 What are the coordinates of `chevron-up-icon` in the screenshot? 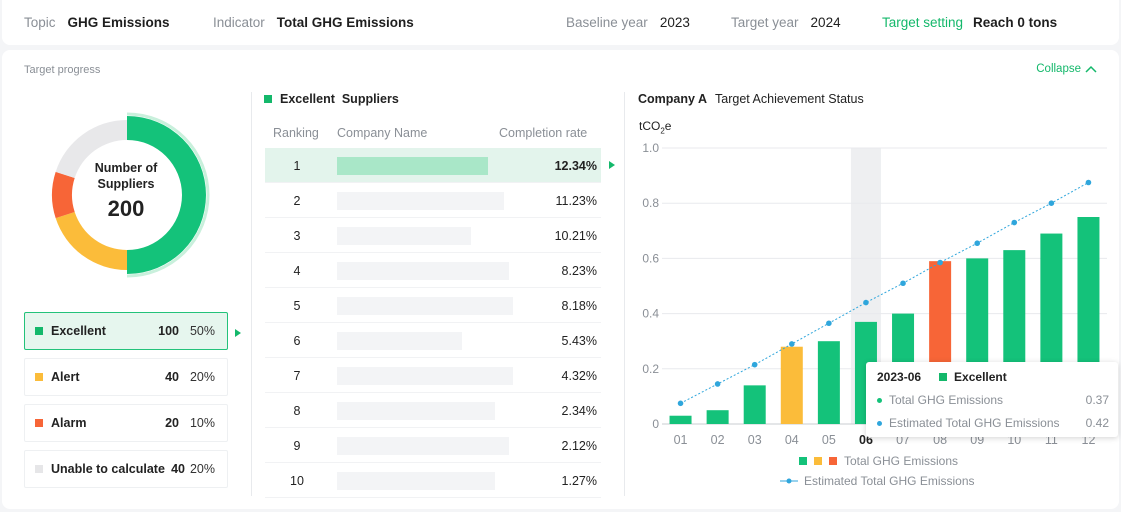 It's located at (1091, 69).